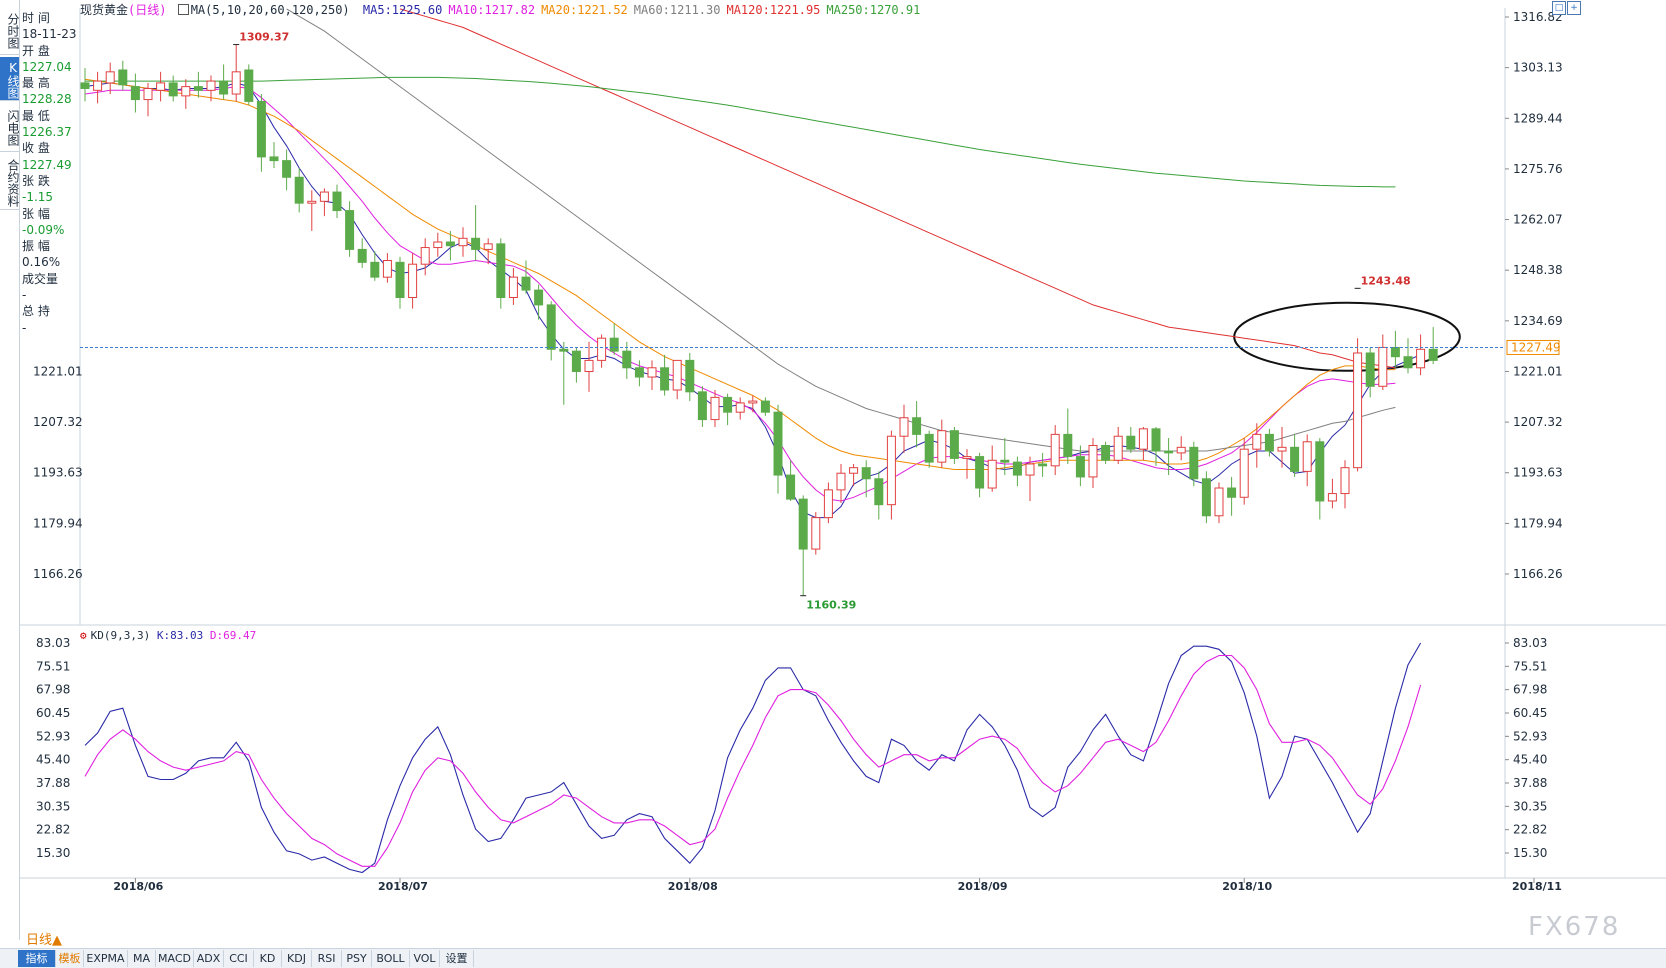 This screenshot has width=1666, height=968. What do you see at coordinates (209, 958) in the screenshot?
I see `indicator-tab: ADX` at bounding box center [209, 958].